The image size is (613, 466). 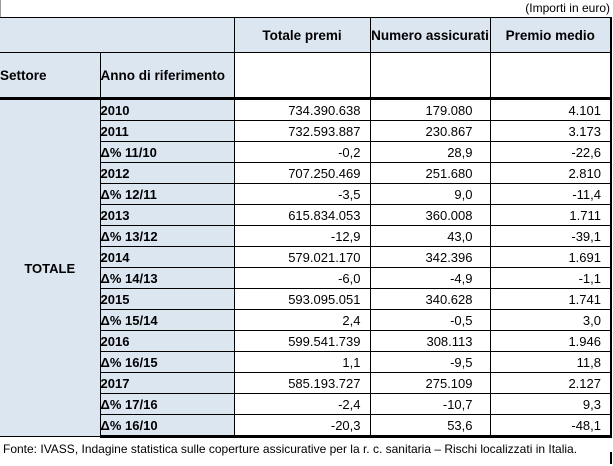 I want to click on table-row: Δ% 16/10 -20,3 53,6 -48,1, so click(x=306, y=426).